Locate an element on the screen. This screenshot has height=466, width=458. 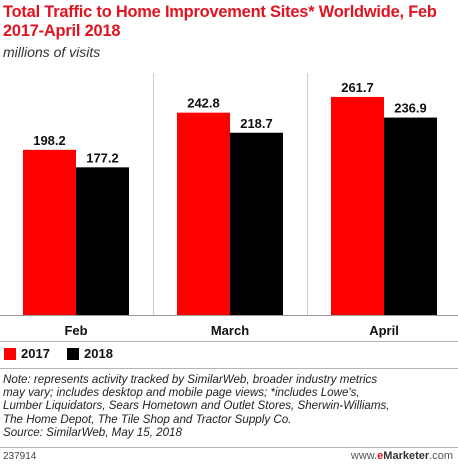
site-suffix: .com is located at coordinates (441, 456).